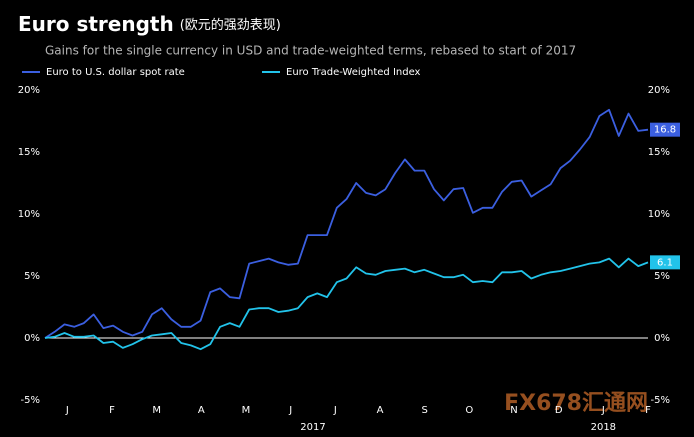 The height and width of the screenshot is (437, 694). Describe the element at coordinates (96, 24) in the screenshot. I see `title-main: Euro strength` at that location.